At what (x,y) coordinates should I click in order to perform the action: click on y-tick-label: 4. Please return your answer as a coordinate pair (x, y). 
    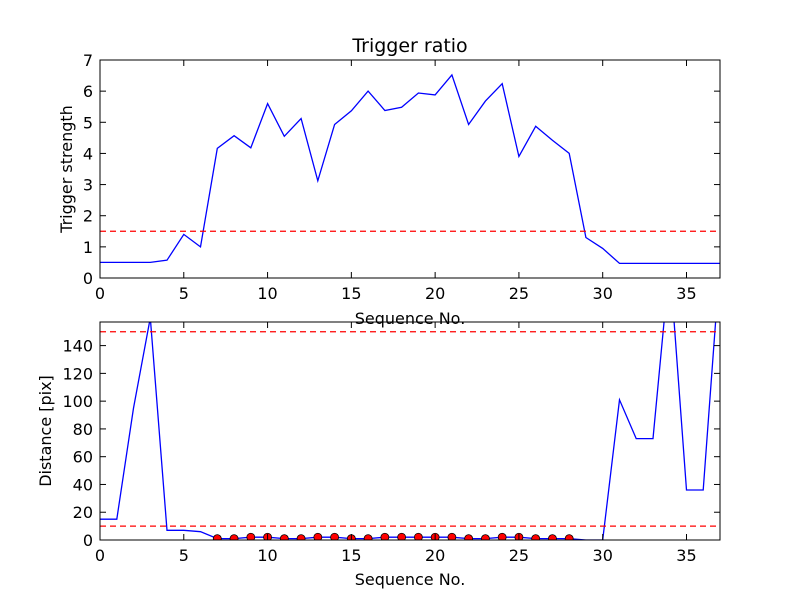
    Looking at the image, I should click on (88, 153).